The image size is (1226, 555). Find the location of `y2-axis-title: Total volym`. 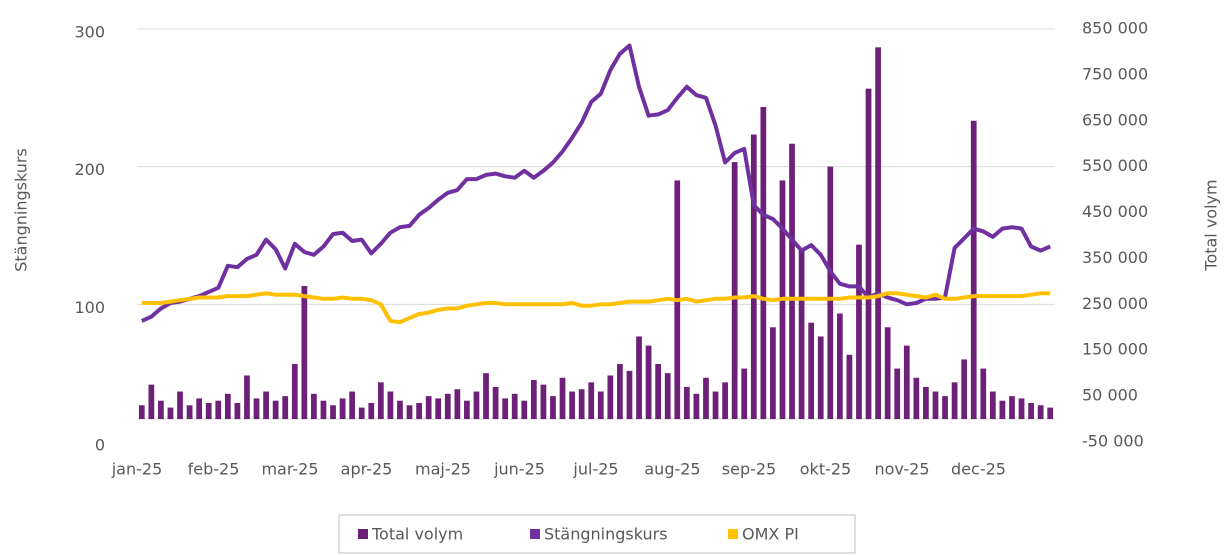

y2-axis-title: Total volym is located at coordinates (1211, 225).